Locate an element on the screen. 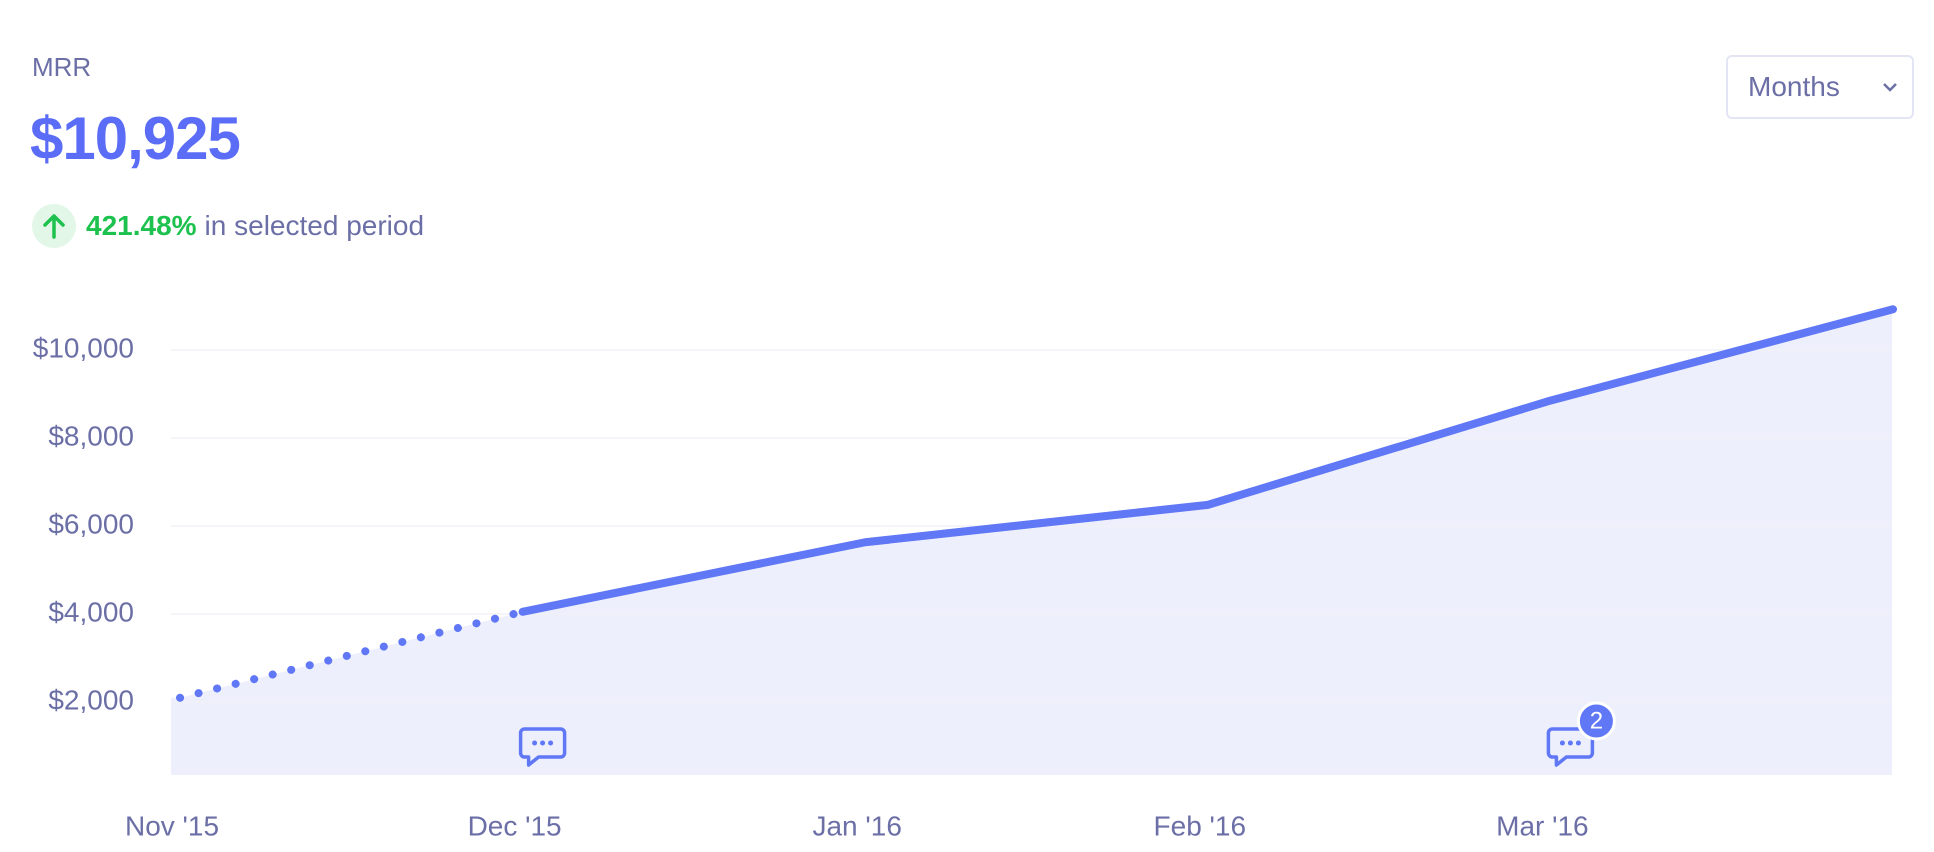  y-tick-label: $2,000 is located at coordinates (91, 699).